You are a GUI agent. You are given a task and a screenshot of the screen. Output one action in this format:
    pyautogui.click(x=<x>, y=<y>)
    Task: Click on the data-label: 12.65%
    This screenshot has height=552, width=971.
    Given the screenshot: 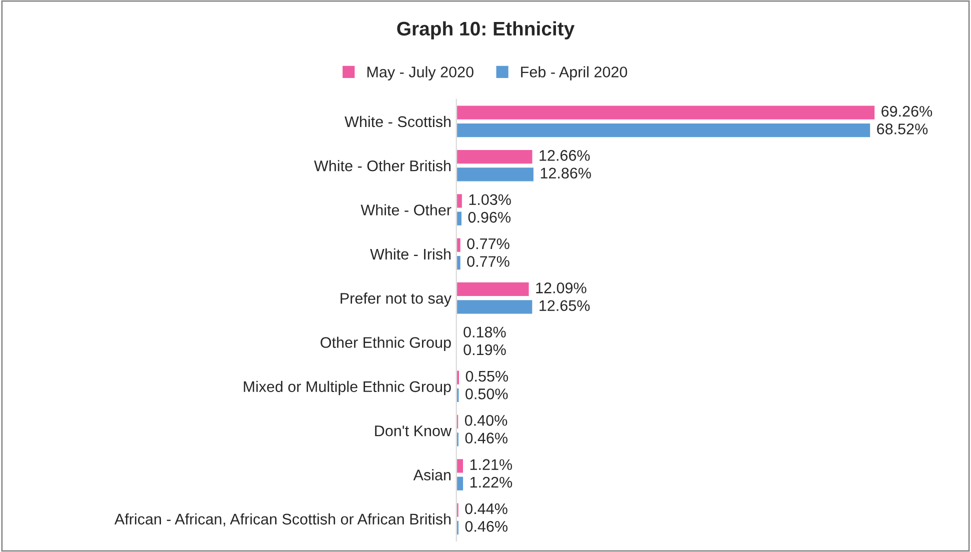 What is the action you would take?
    pyautogui.click(x=565, y=306)
    